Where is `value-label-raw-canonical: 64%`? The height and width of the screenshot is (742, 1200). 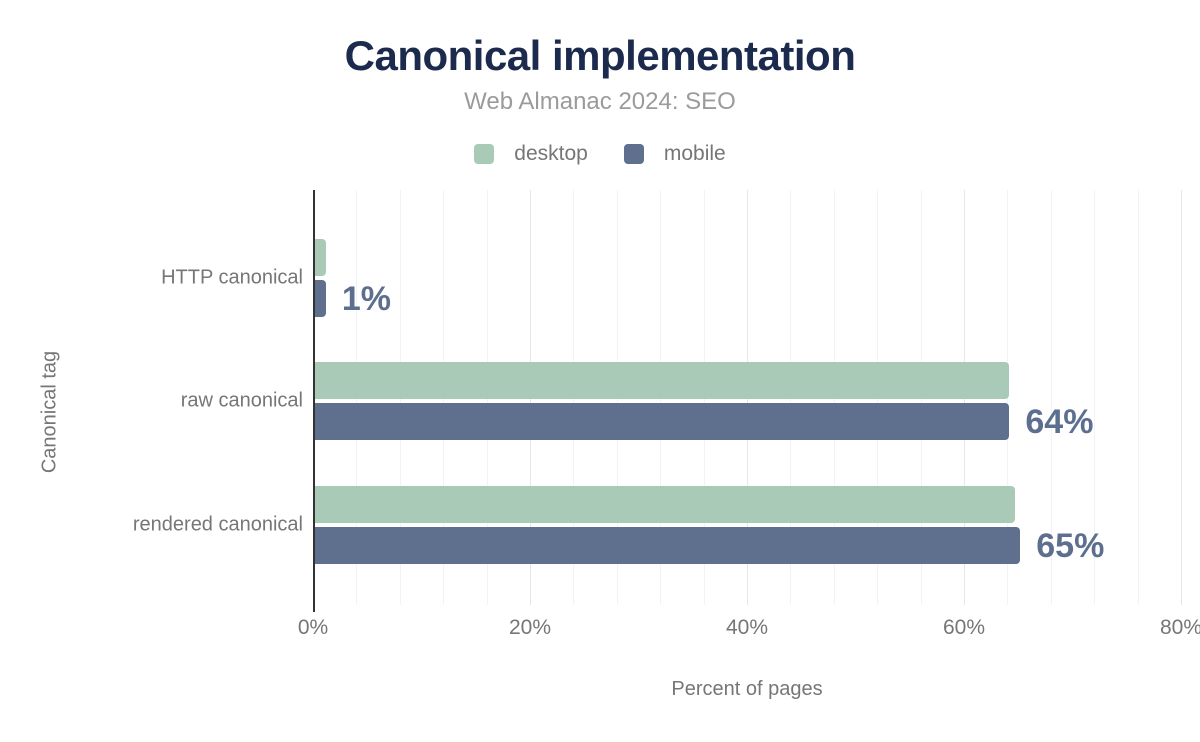 value-label-raw-canonical: 64% is located at coordinates (1059, 421).